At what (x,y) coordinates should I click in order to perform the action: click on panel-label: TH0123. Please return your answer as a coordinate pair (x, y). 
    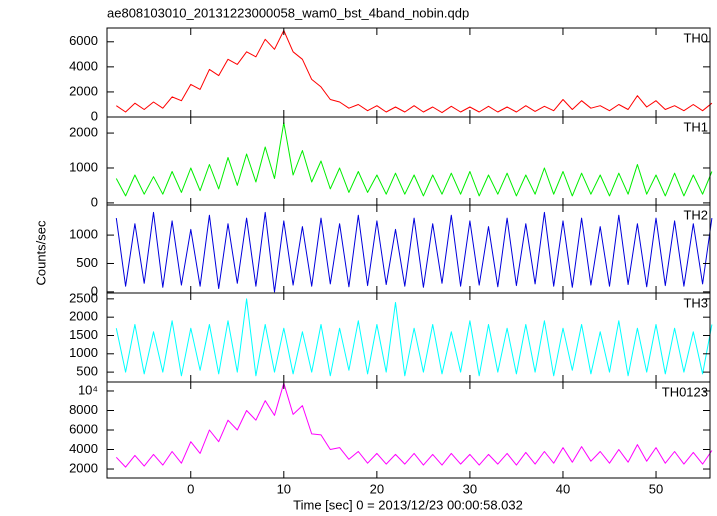
    Looking at the image, I should click on (685, 391).